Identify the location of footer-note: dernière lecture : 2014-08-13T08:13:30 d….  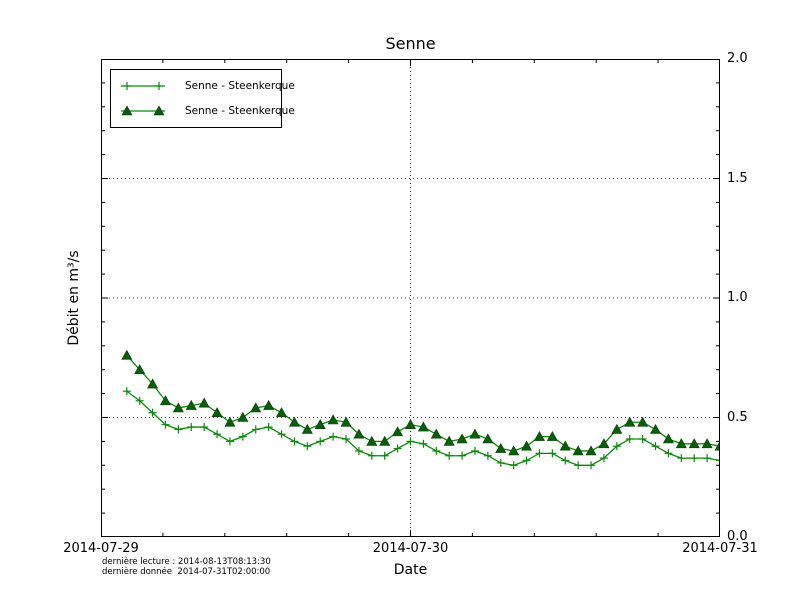
(186, 567).